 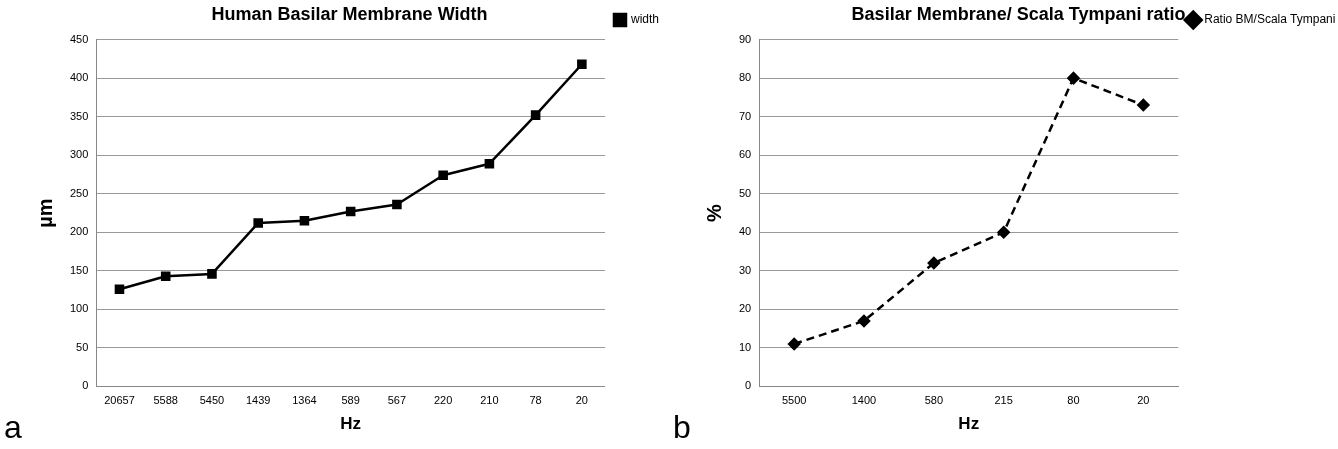 I want to click on y-tick-label: 250, so click(x=79, y=192).